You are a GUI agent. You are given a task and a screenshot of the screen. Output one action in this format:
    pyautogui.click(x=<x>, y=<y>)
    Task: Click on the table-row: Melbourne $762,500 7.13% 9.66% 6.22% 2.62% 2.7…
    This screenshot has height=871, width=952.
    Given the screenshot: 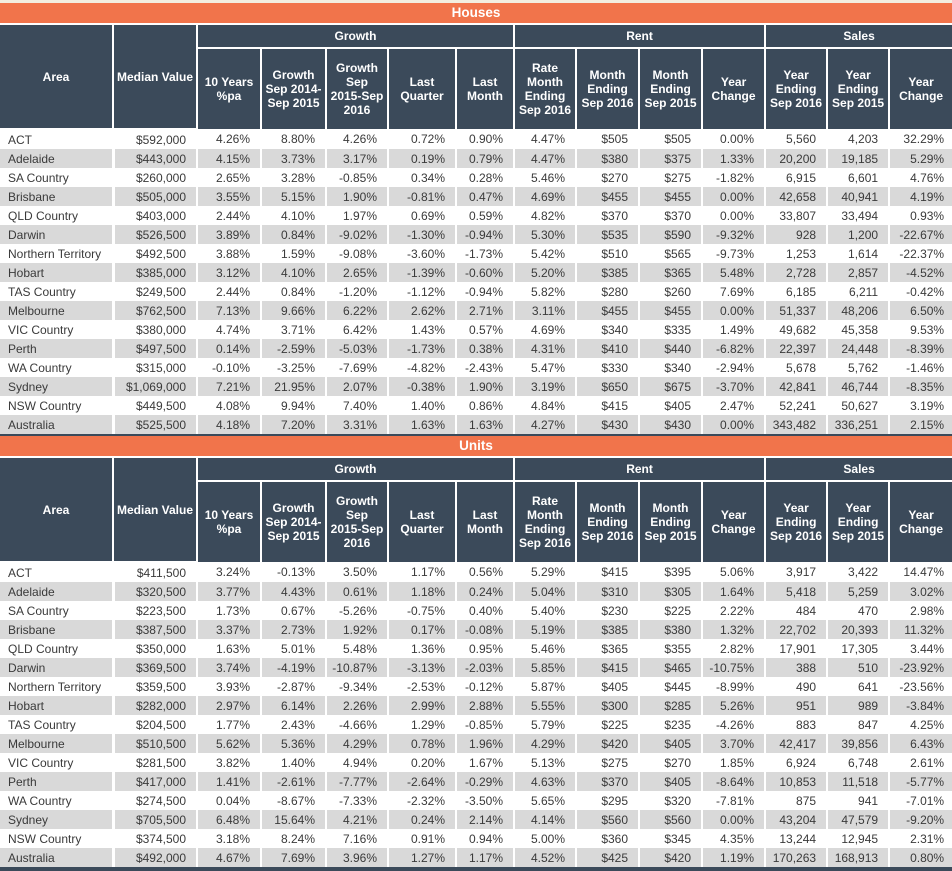 What is the action you would take?
    pyautogui.click(x=476, y=310)
    